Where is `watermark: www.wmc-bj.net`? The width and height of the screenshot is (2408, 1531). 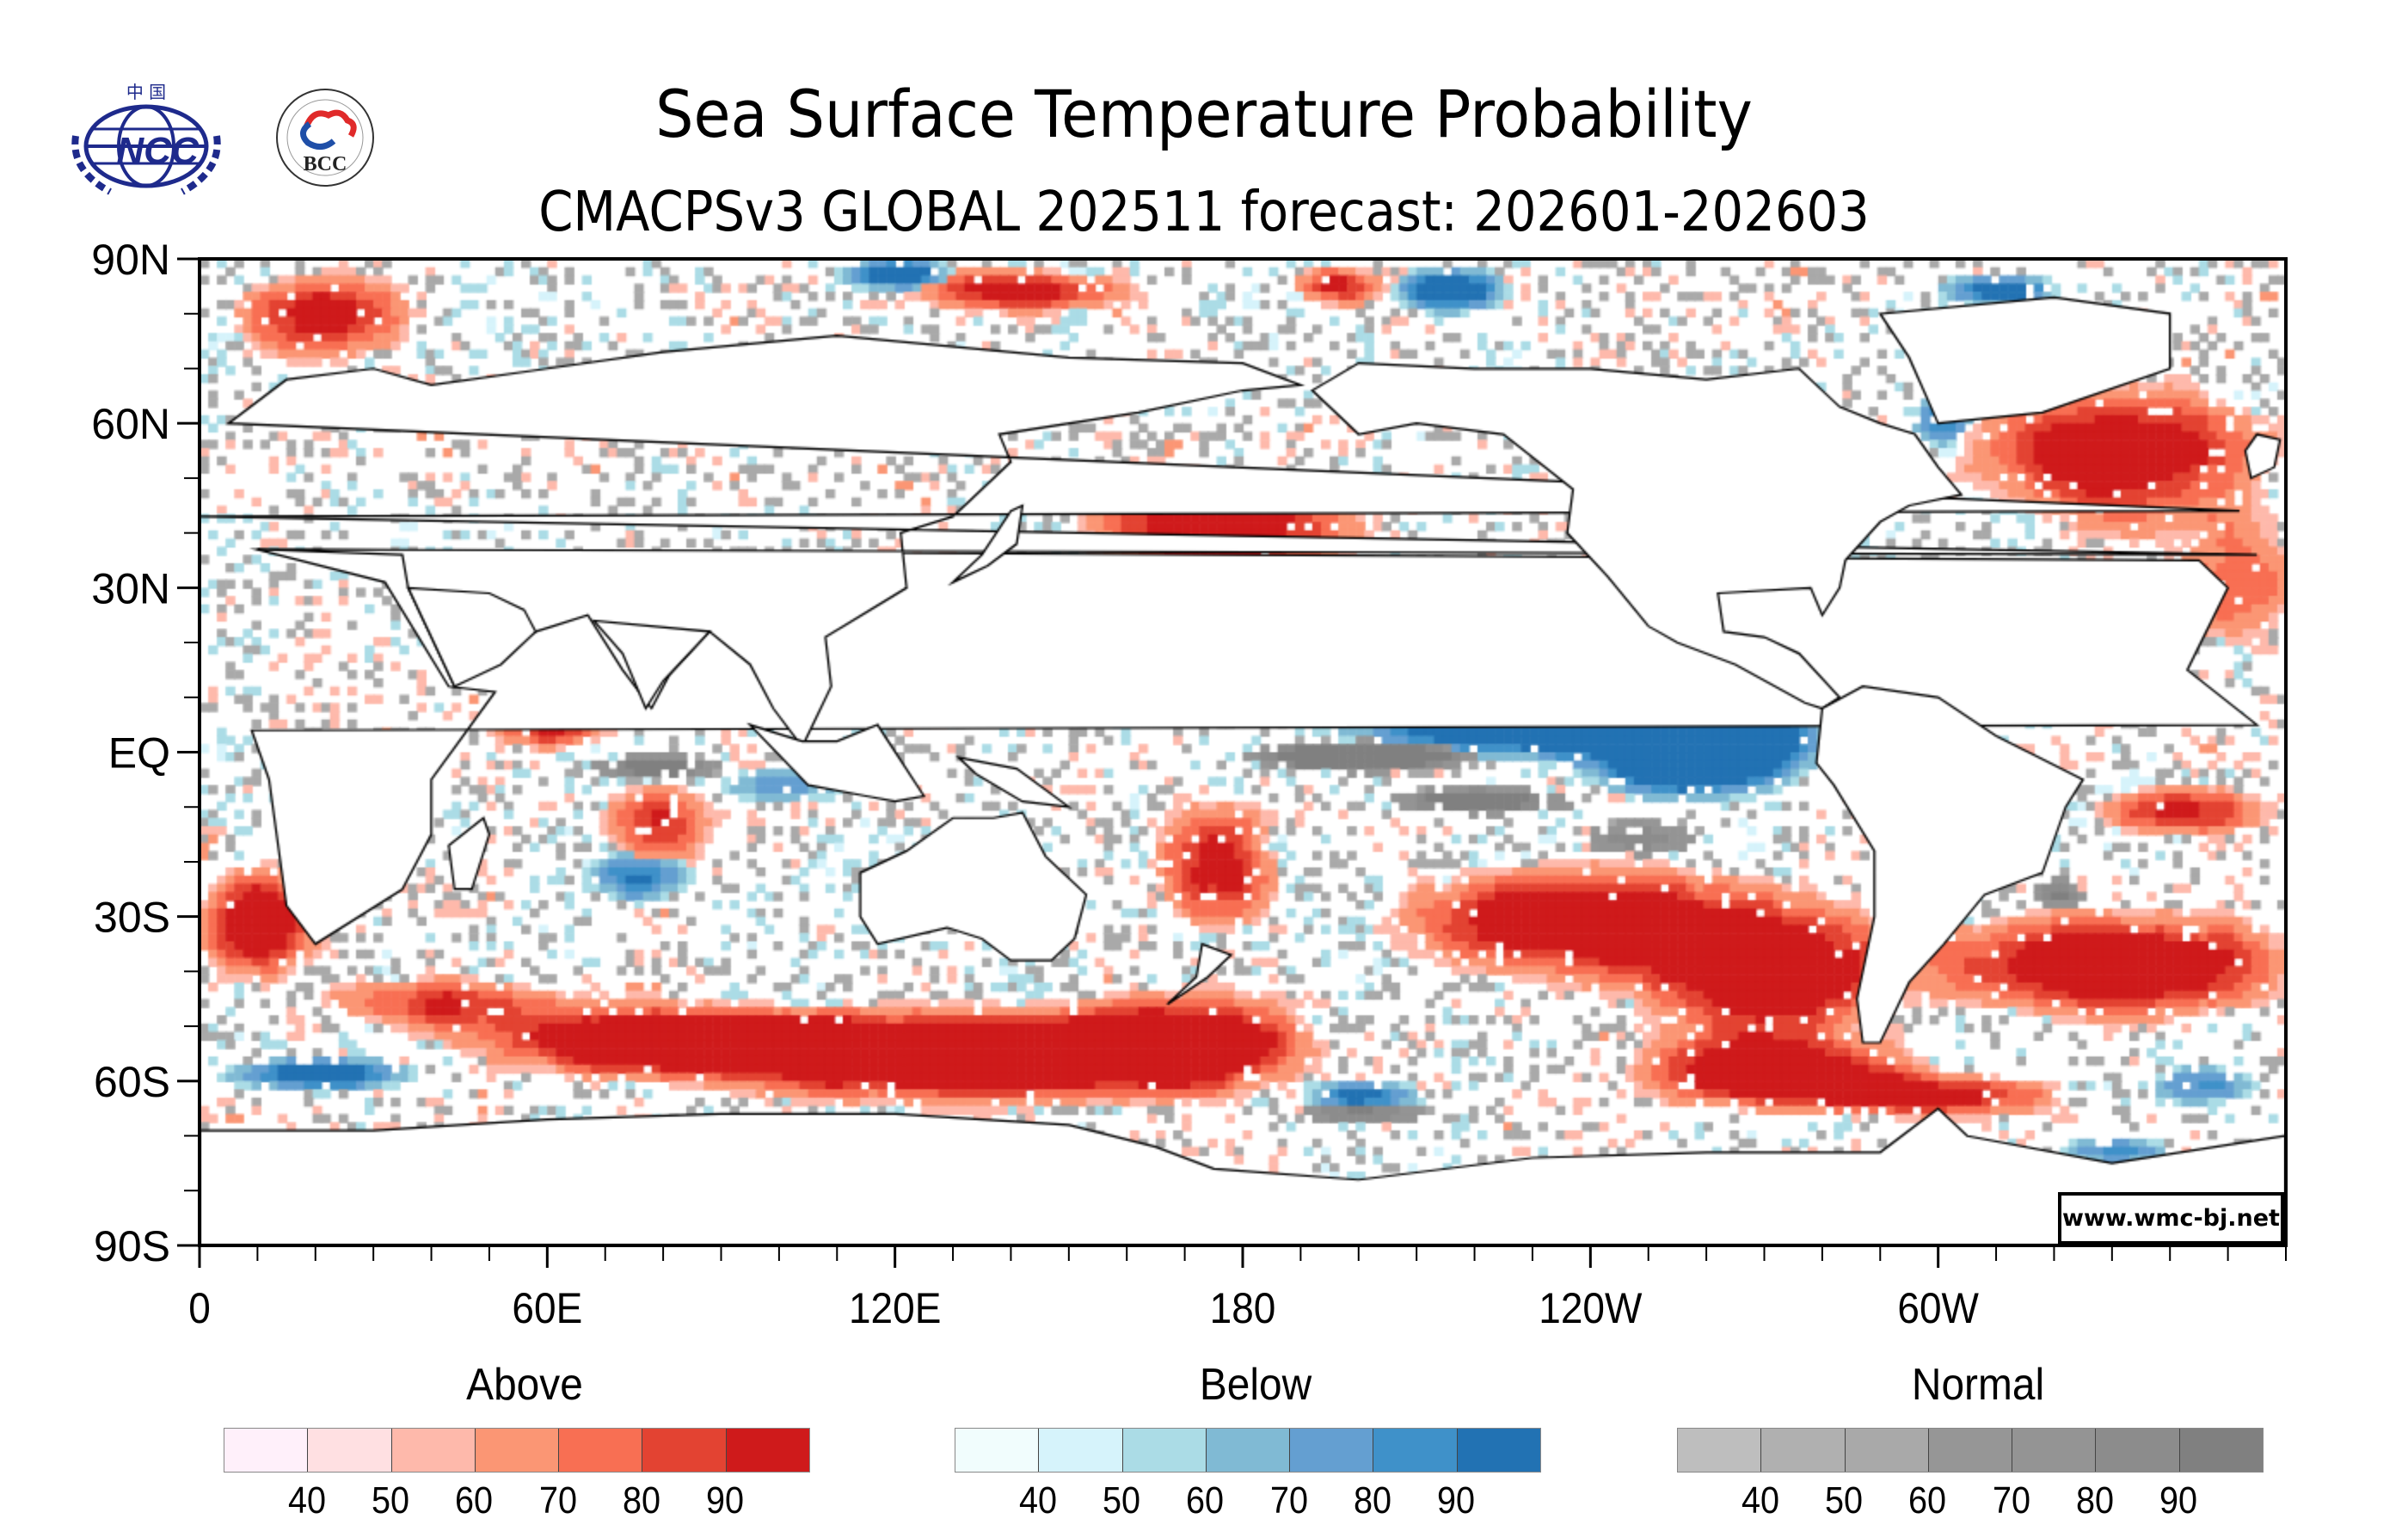 watermark: www.wmc-bj.net is located at coordinates (2171, 1218).